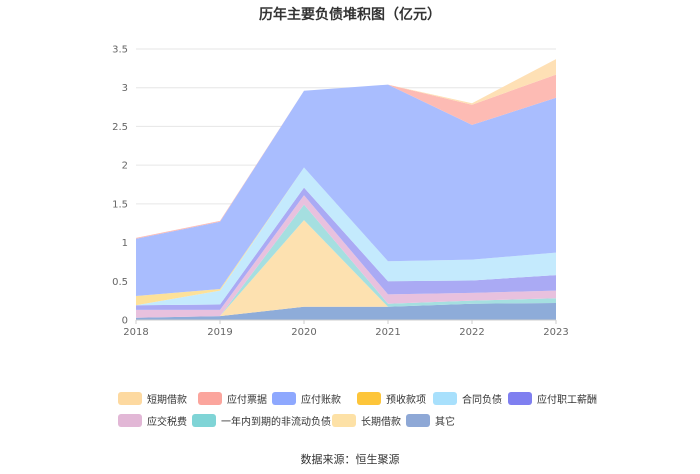  Describe the element at coordinates (125, 88) in the screenshot. I see `y-tick-label: 3` at that location.